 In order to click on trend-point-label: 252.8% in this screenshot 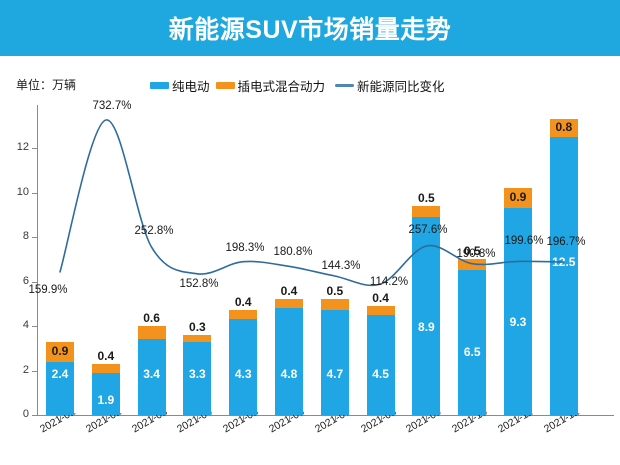, I will do `click(154, 231)`.